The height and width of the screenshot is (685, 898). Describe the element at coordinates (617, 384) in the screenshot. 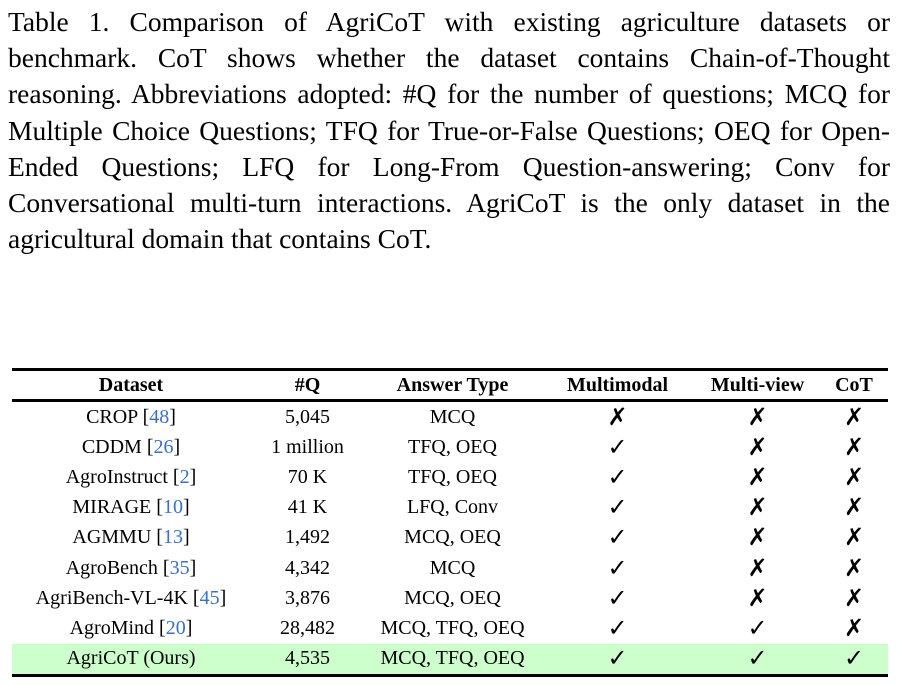

I see `header-multimodal: Multimodal` at that location.